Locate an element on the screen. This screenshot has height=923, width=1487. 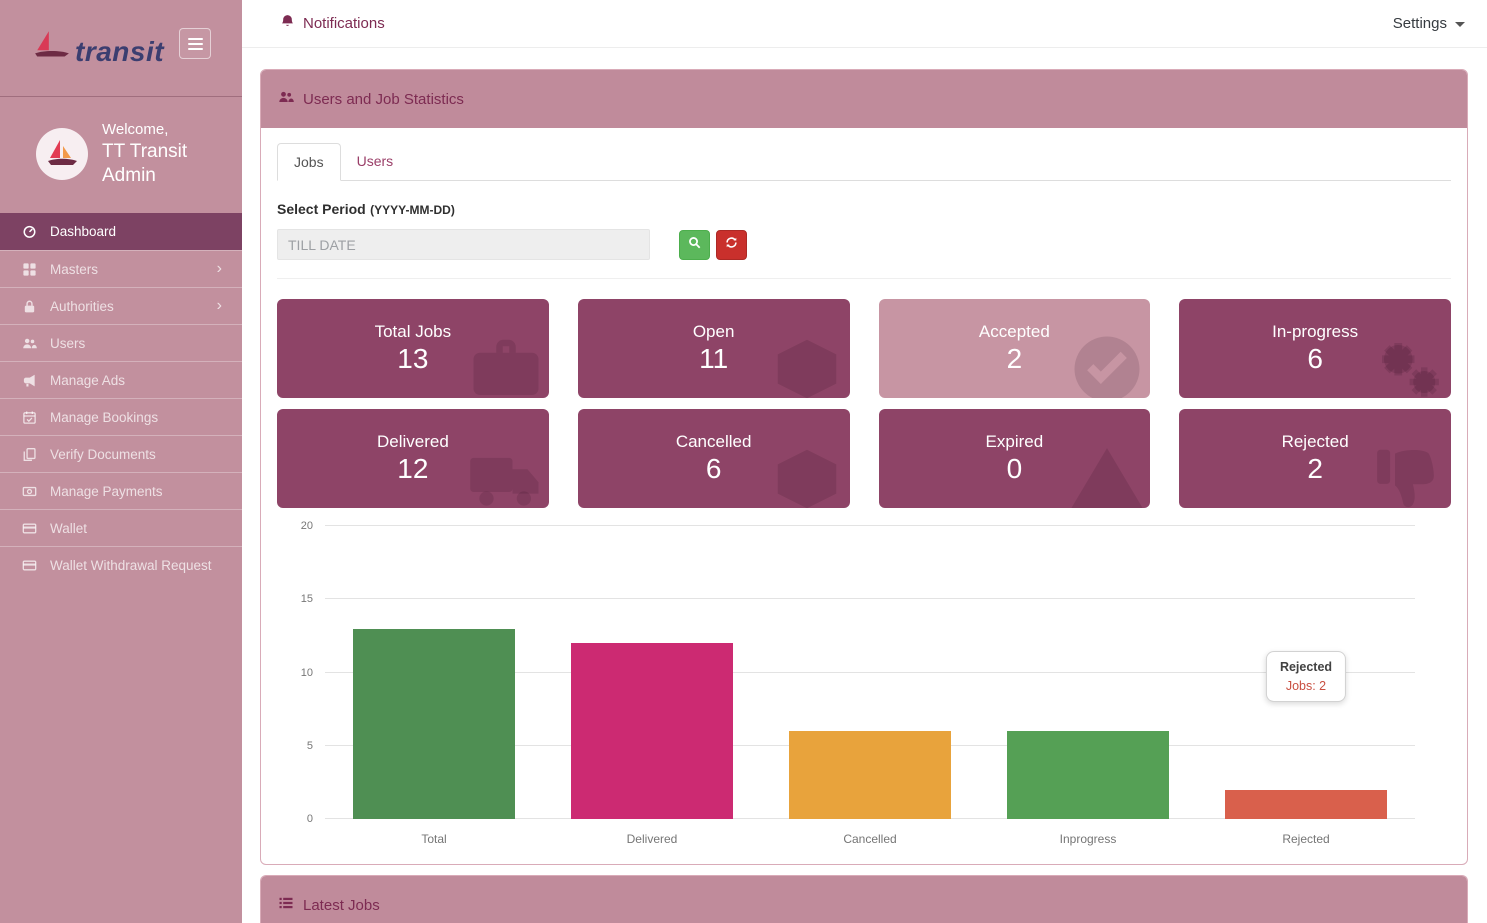
bar-cancelled is located at coordinates (870, 775).